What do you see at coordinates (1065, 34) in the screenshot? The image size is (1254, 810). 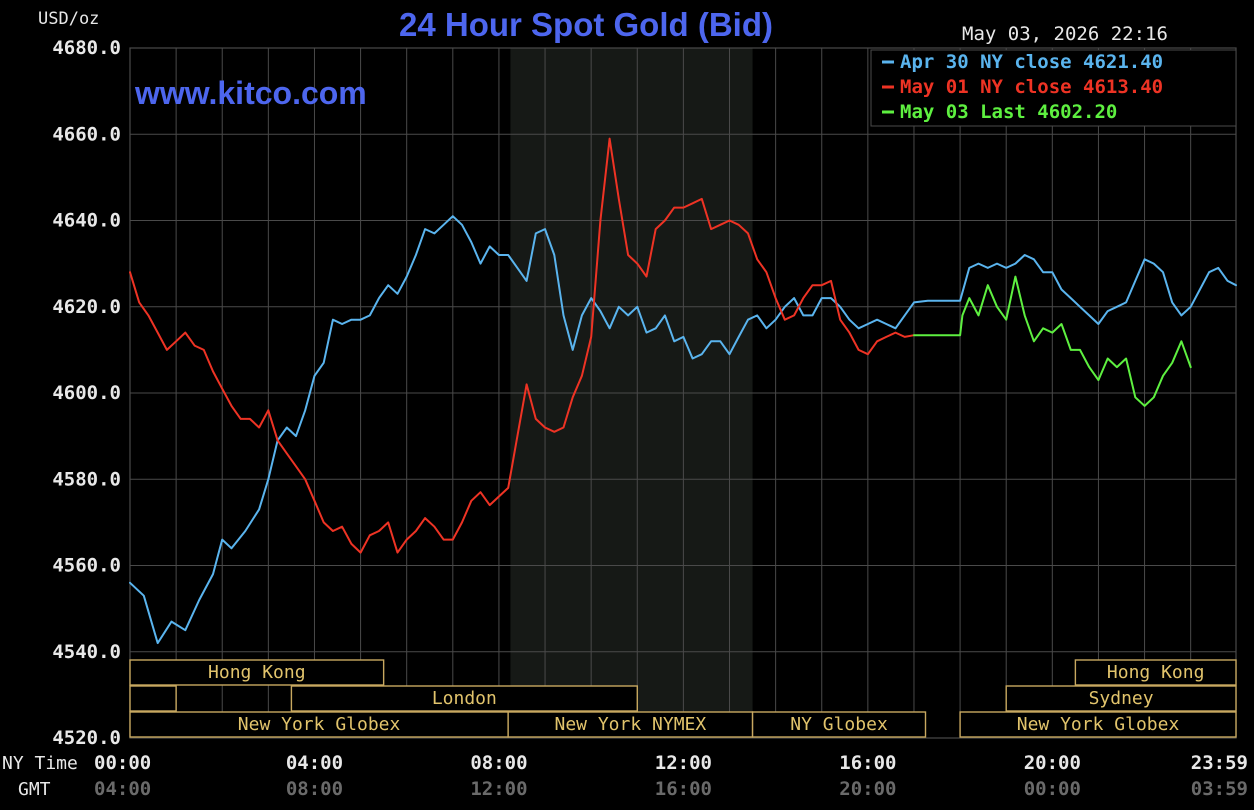 I see `chart-timestamp: May 03, 2026 22:16` at bounding box center [1065, 34].